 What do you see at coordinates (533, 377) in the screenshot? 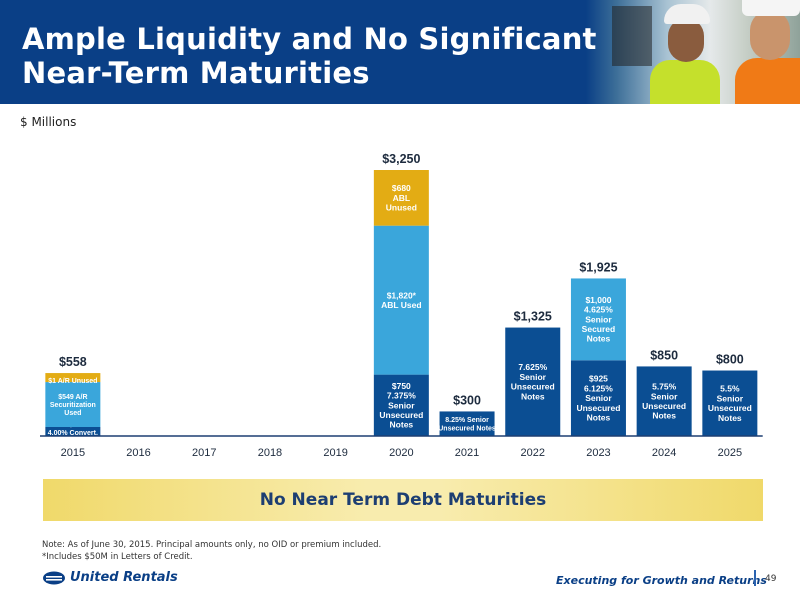
I see `segment-label-2022-7: Senior` at bounding box center [533, 377].